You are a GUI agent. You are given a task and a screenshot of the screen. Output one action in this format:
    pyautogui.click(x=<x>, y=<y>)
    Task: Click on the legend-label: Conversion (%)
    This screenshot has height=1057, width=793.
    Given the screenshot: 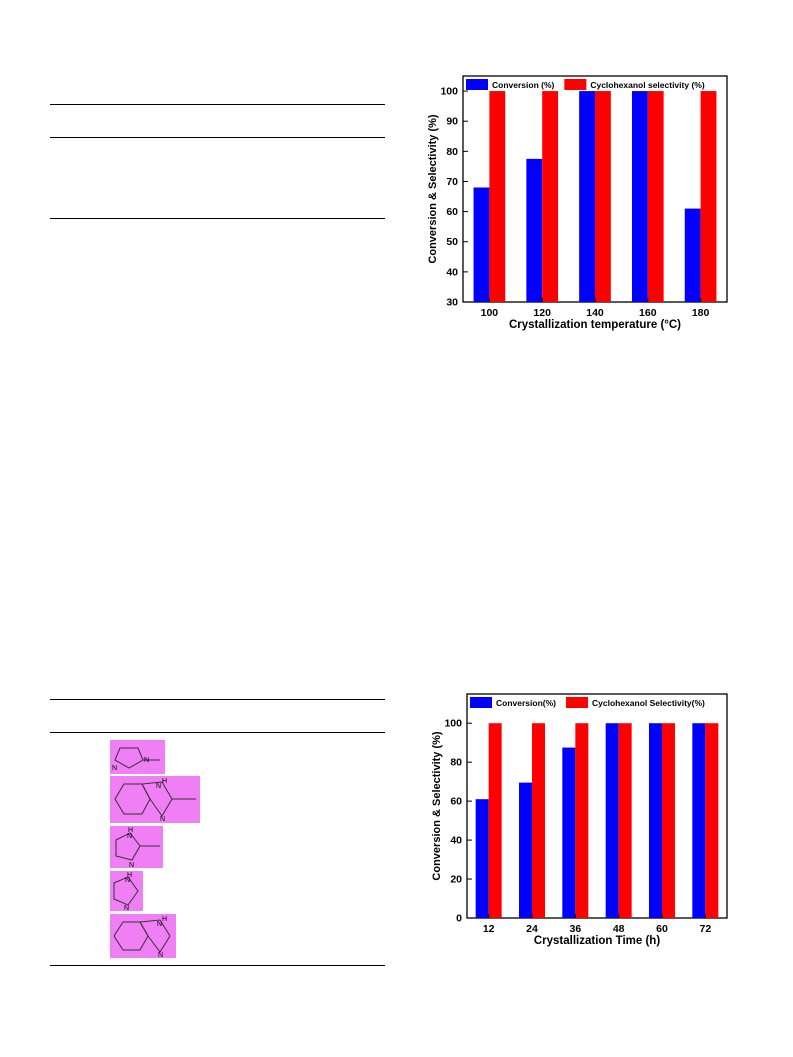 What is the action you would take?
    pyautogui.click(x=523, y=85)
    